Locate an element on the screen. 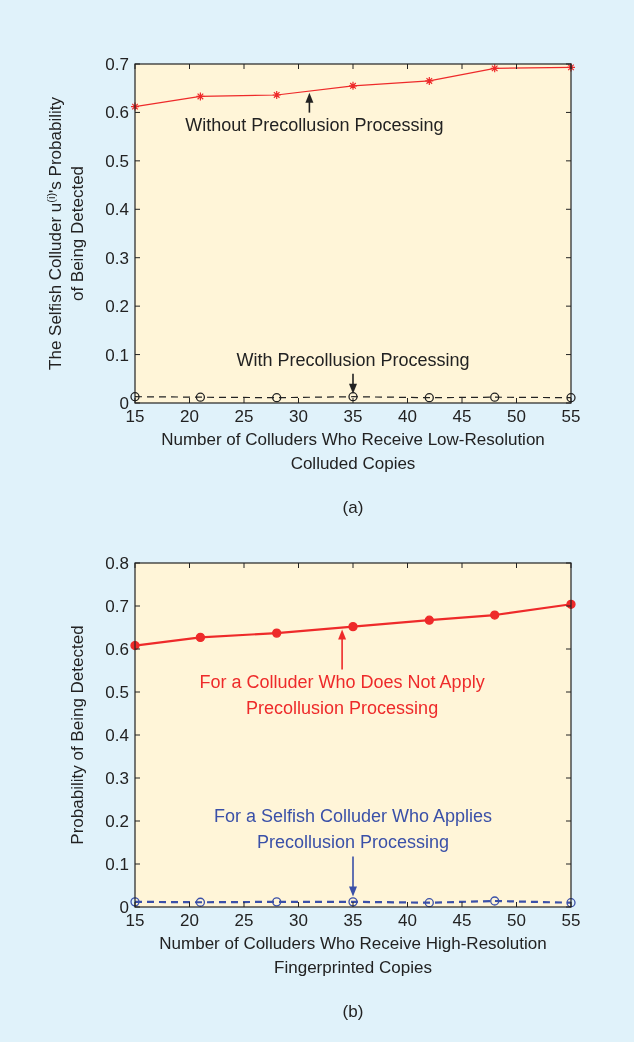 The width and height of the screenshot is (634, 1042). x-axis-title: Number of Colluders Who Receive Low-Resolution Colluded Copies is located at coordinates (353, 451).